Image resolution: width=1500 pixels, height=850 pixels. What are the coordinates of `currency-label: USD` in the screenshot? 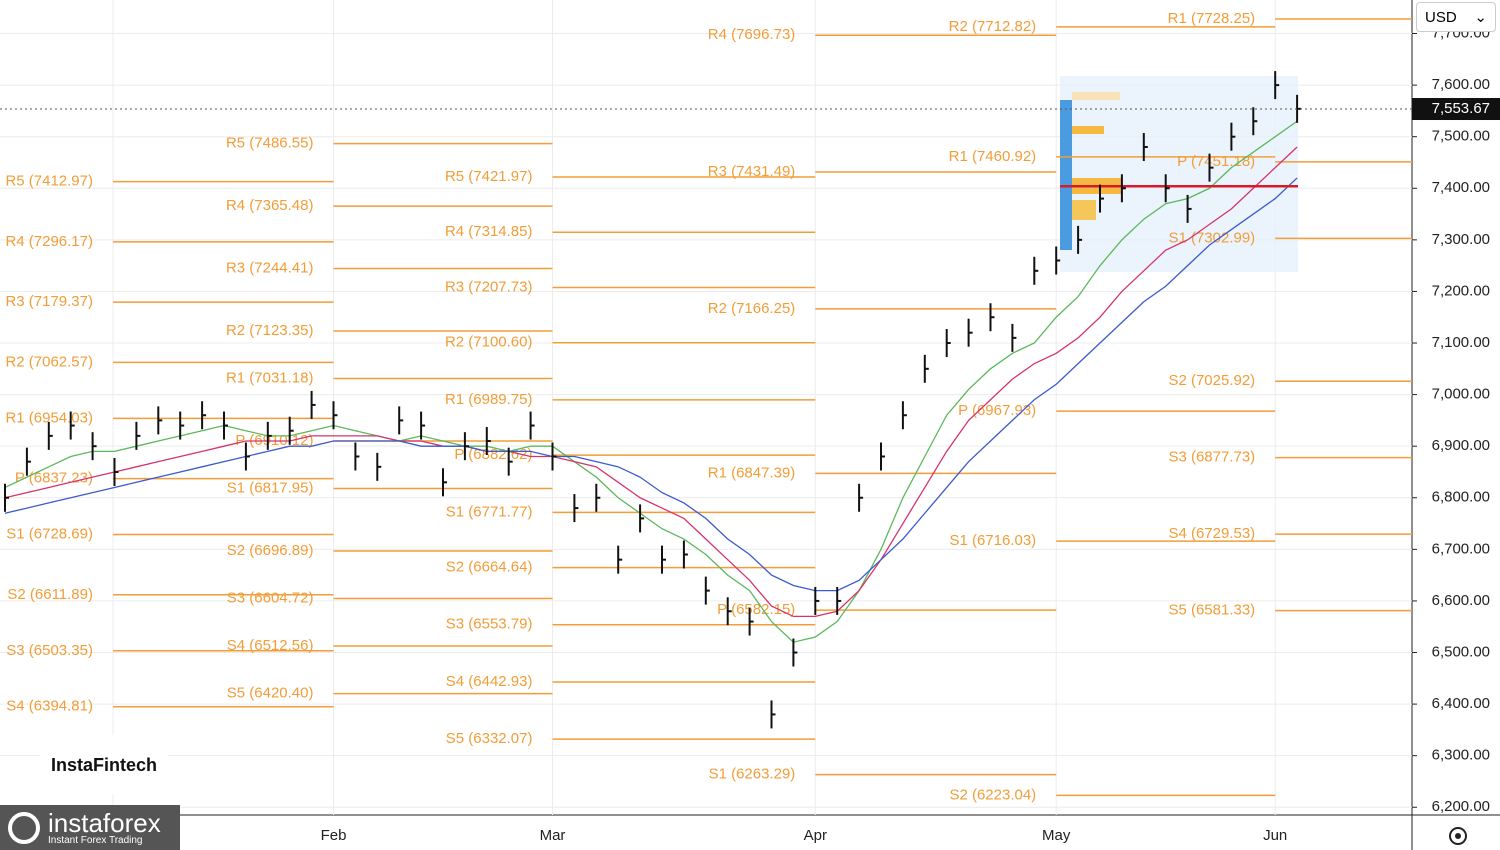 It's located at (1441, 17).